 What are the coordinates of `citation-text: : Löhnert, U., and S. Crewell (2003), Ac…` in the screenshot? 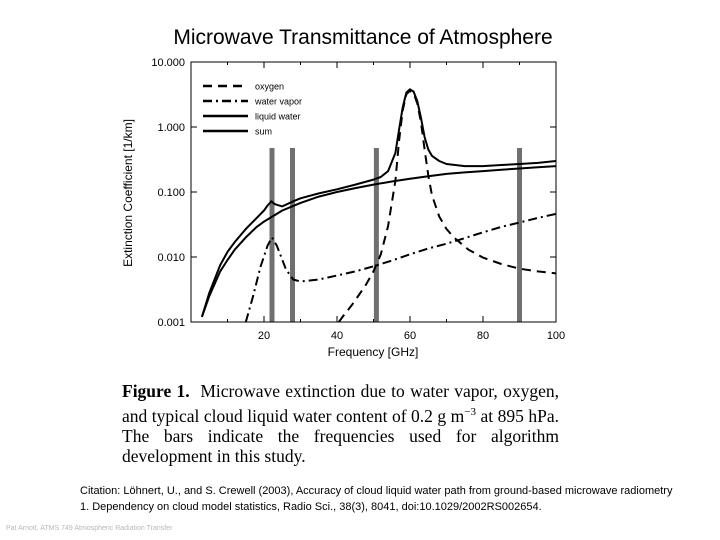 It's located at (376, 499).